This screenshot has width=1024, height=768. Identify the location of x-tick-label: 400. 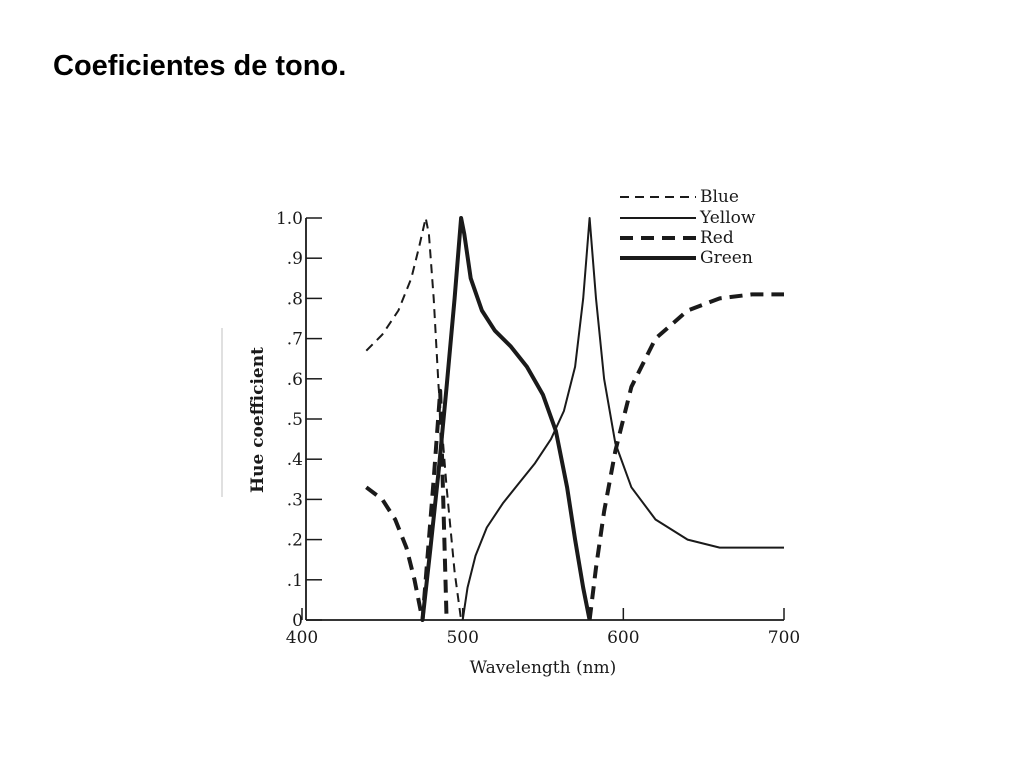
(302, 638).